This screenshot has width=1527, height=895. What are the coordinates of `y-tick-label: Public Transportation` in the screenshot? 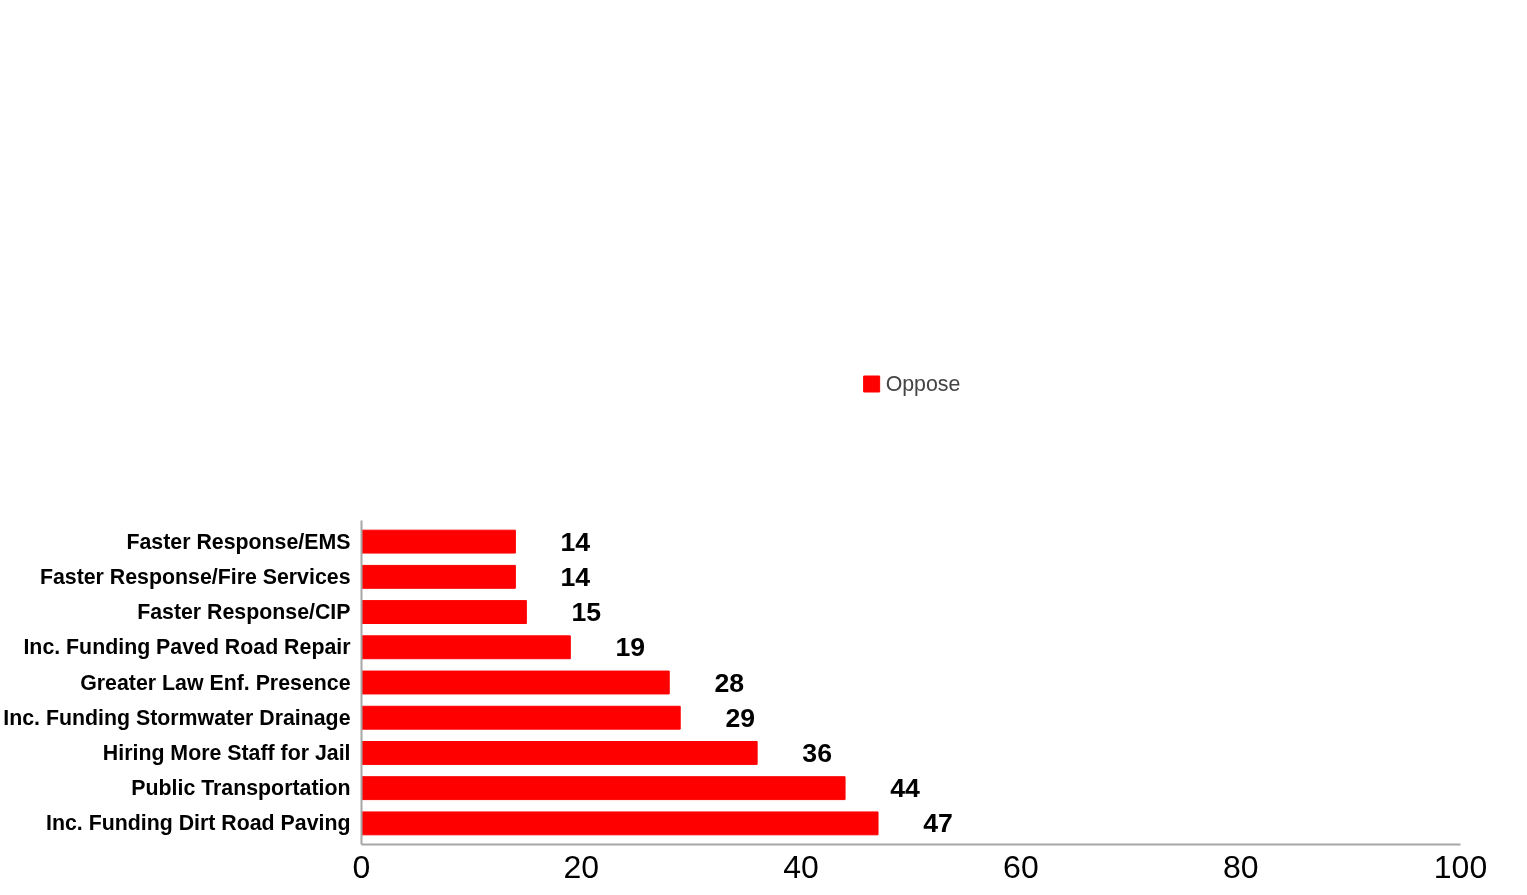 It's located at (241, 788).